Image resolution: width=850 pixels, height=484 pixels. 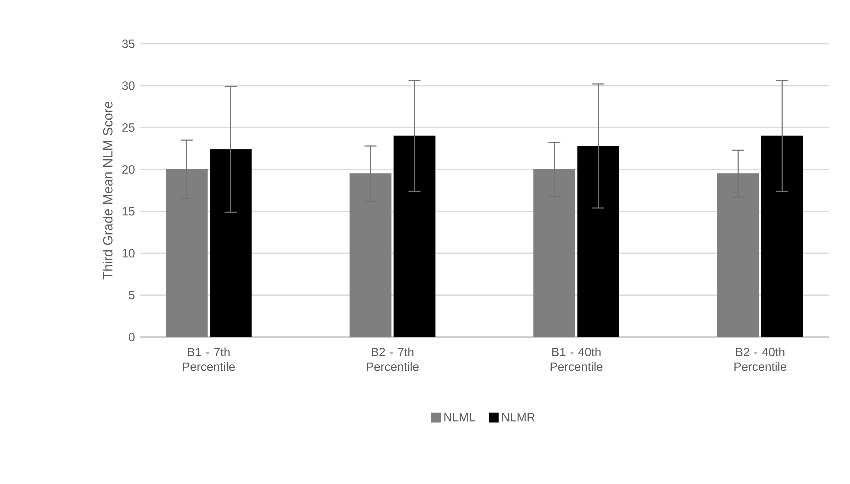 What do you see at coordinates (460, 417) in the screenshot?
I see `legend-label: NLML` at bounding box center [460, 417].